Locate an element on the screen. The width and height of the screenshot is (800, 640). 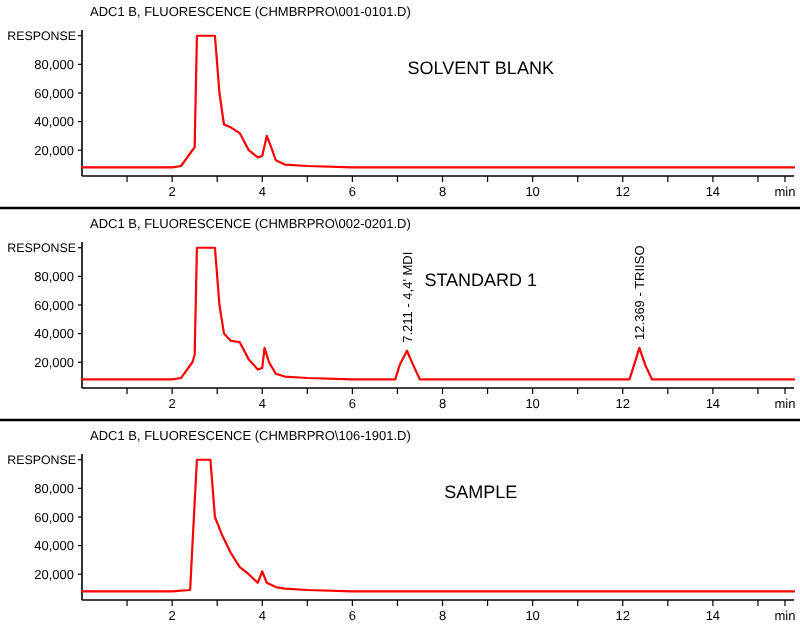
annotation: STANDARD 1 is located at coordinates (481, 279).